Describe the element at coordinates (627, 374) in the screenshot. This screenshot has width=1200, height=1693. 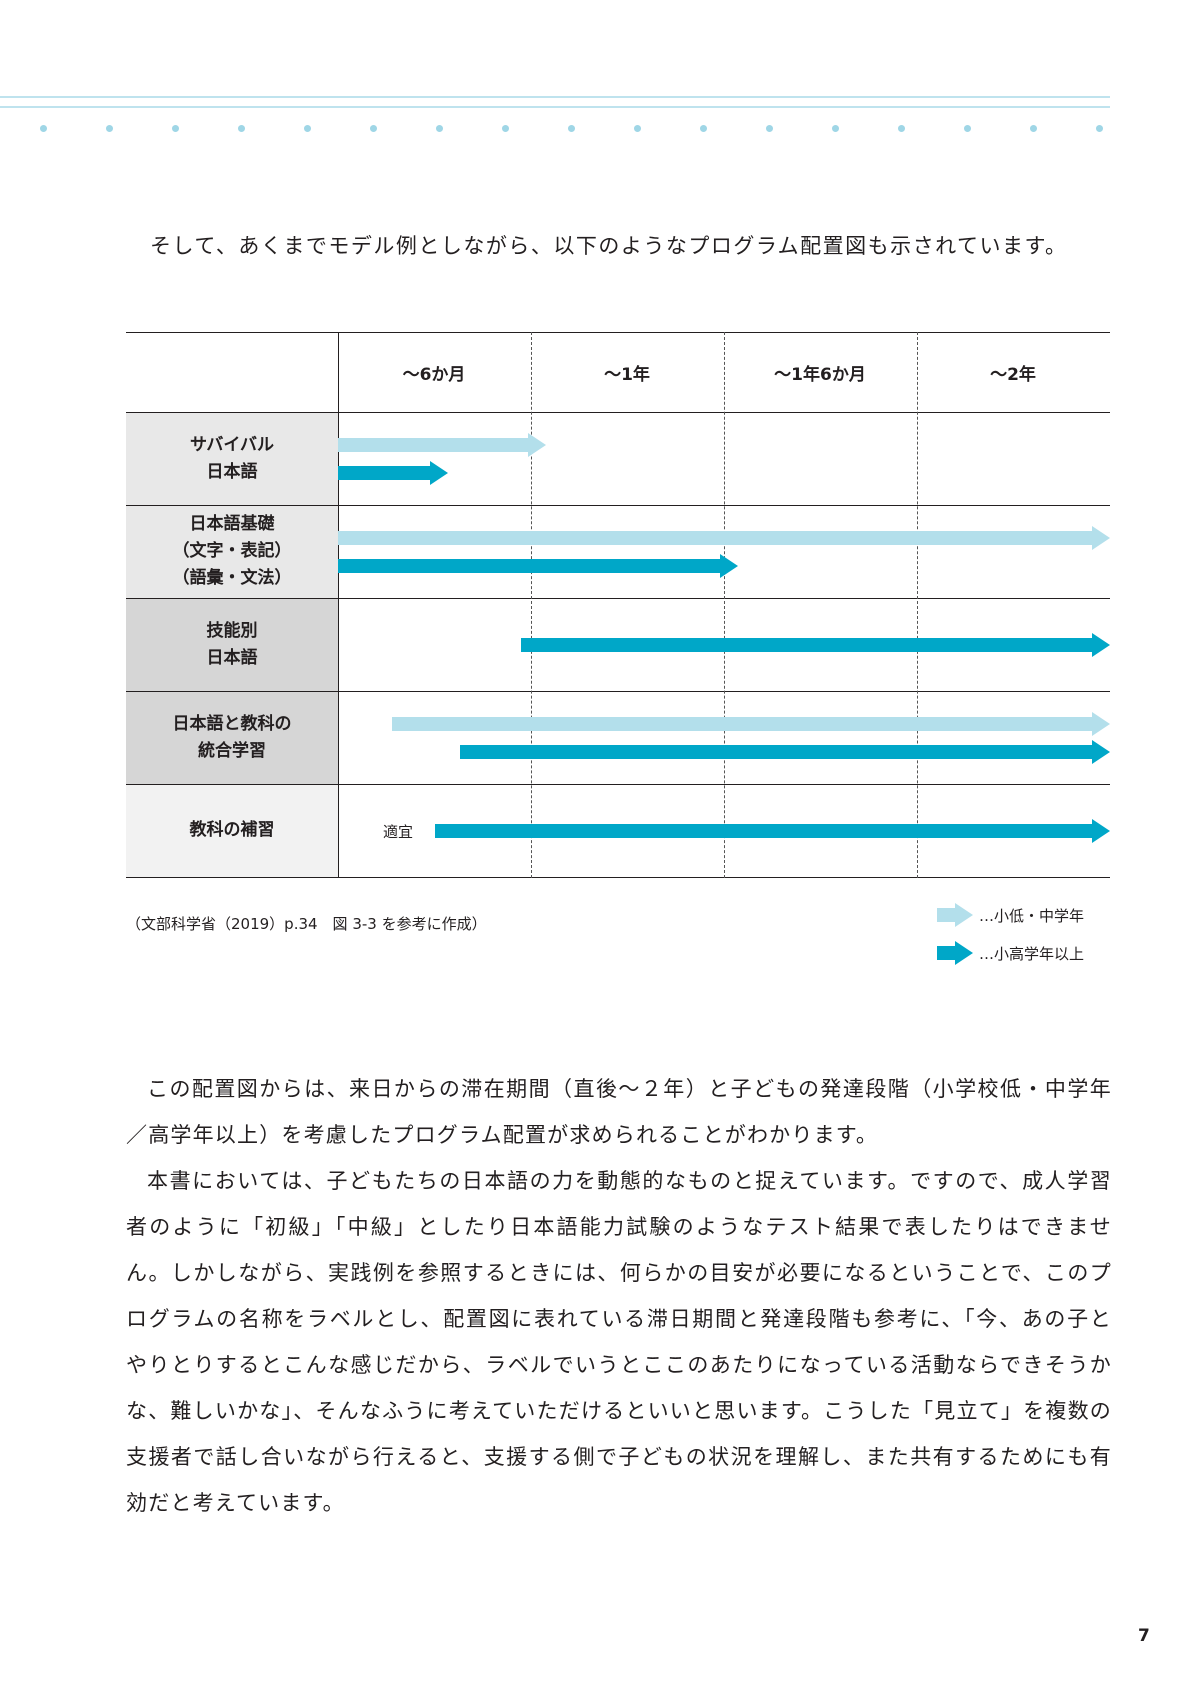
I see `column-header: ～1年` at that location.